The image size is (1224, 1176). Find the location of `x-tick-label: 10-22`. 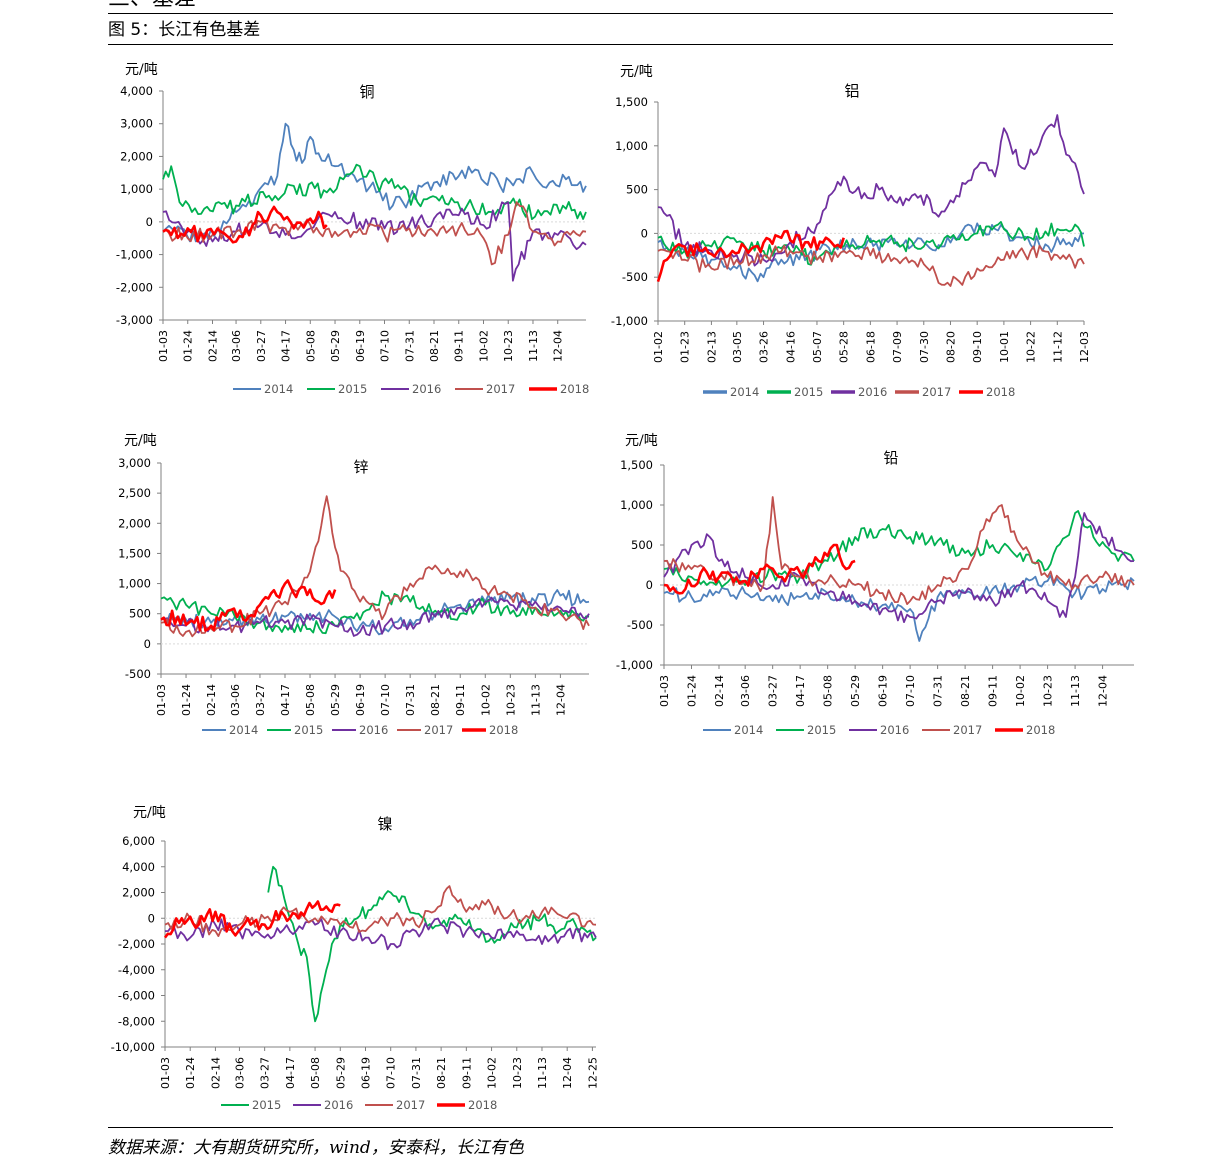

x-tick-label: 10-22 is located at coordinates (1031, 347).